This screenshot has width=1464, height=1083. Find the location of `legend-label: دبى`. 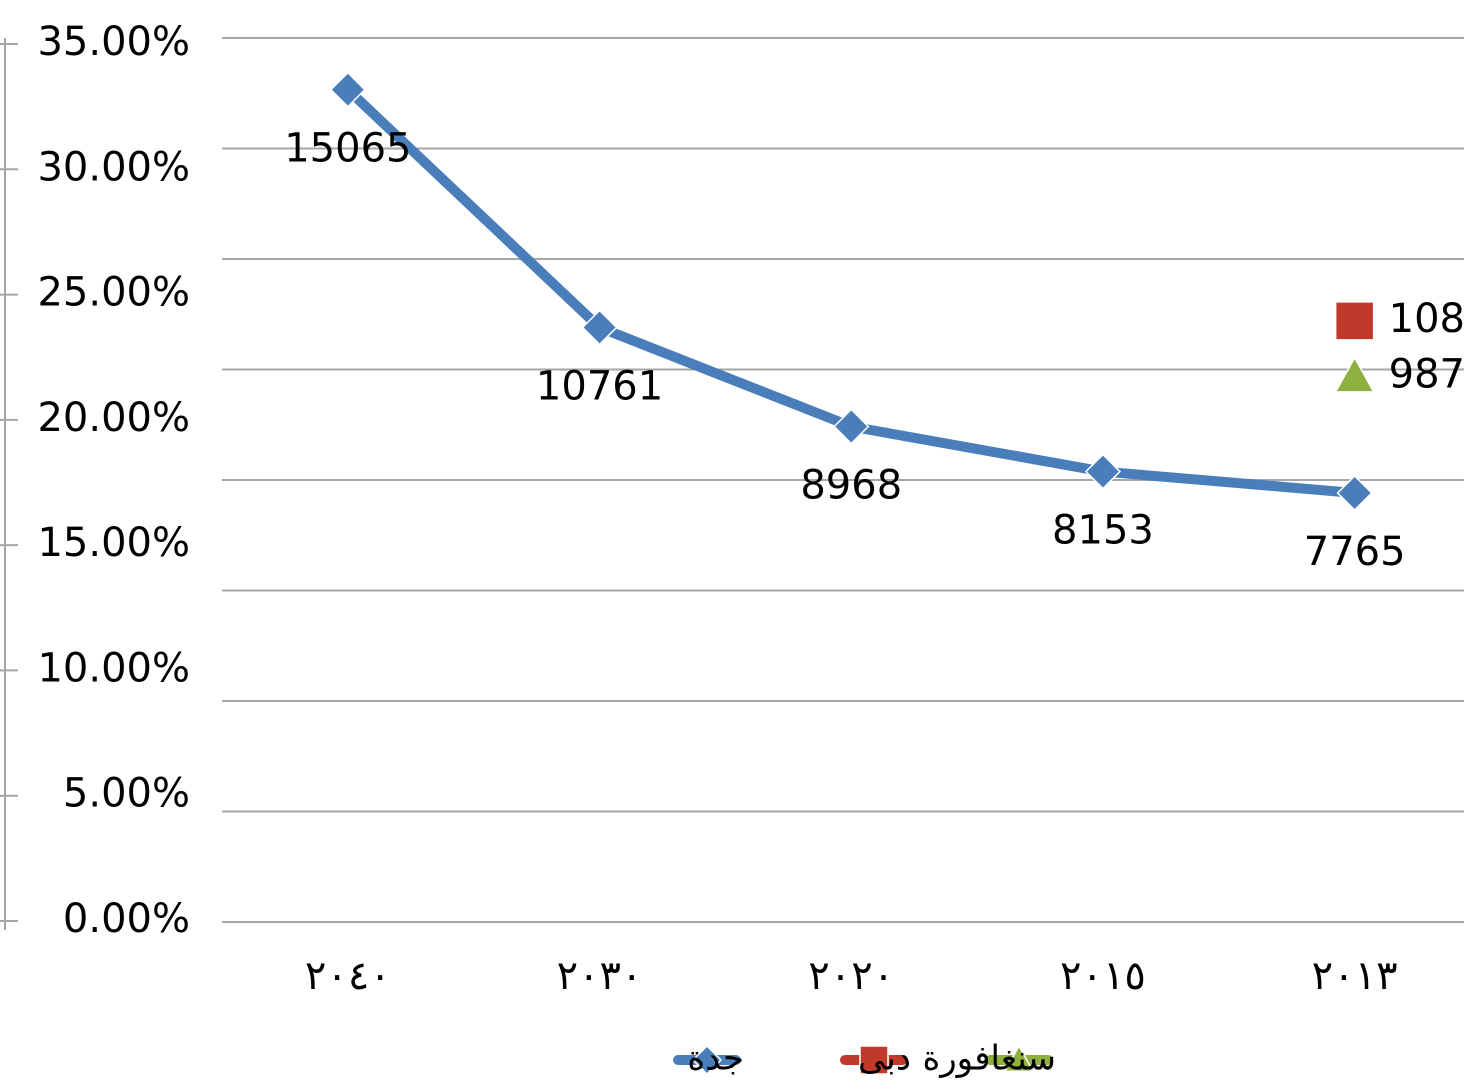

legend-label: دبى is located at coordinates (884, 1059).